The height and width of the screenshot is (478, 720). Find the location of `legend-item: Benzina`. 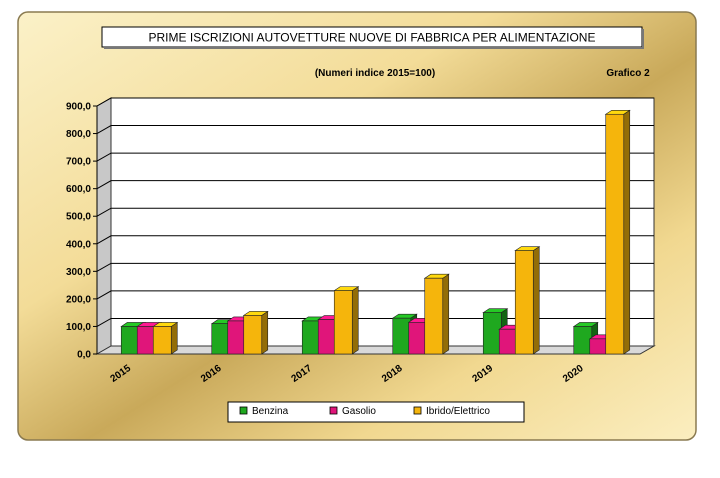

legend-item: Benzina is located at coordinates (264, 411).